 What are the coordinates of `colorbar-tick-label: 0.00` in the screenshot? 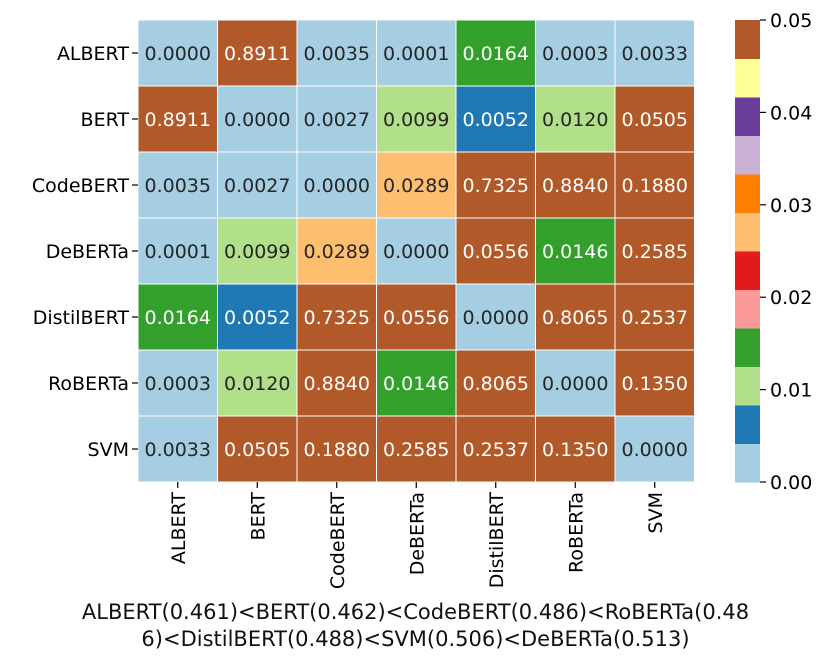 It's located at (791, 483).